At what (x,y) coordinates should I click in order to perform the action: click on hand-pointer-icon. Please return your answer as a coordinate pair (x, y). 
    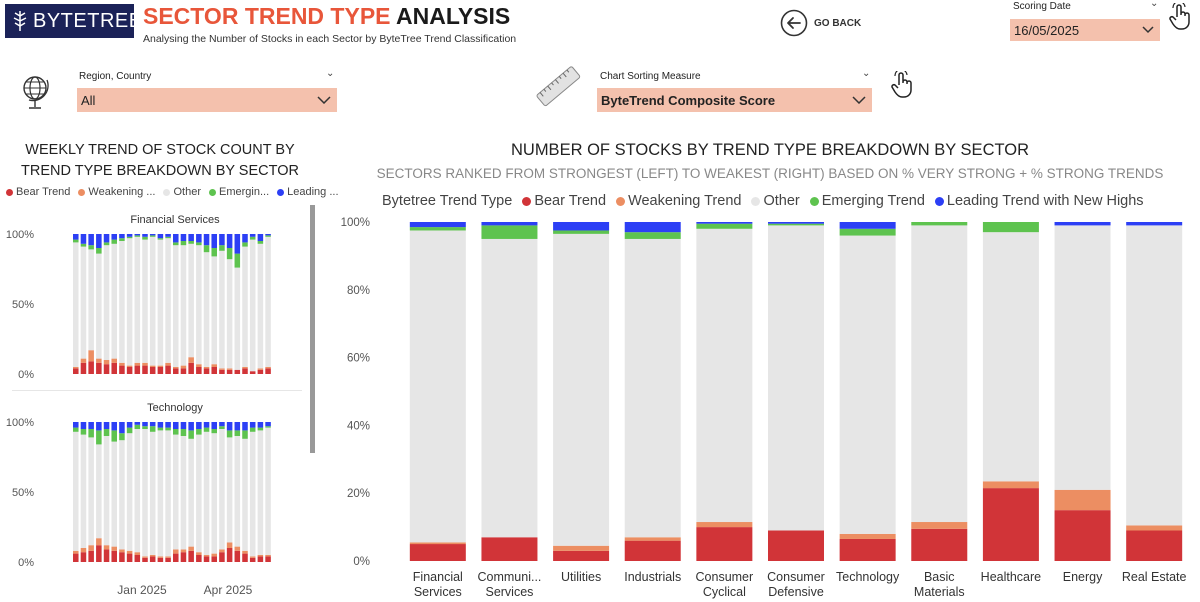
    Looking at the image, I should click on (903, 86).